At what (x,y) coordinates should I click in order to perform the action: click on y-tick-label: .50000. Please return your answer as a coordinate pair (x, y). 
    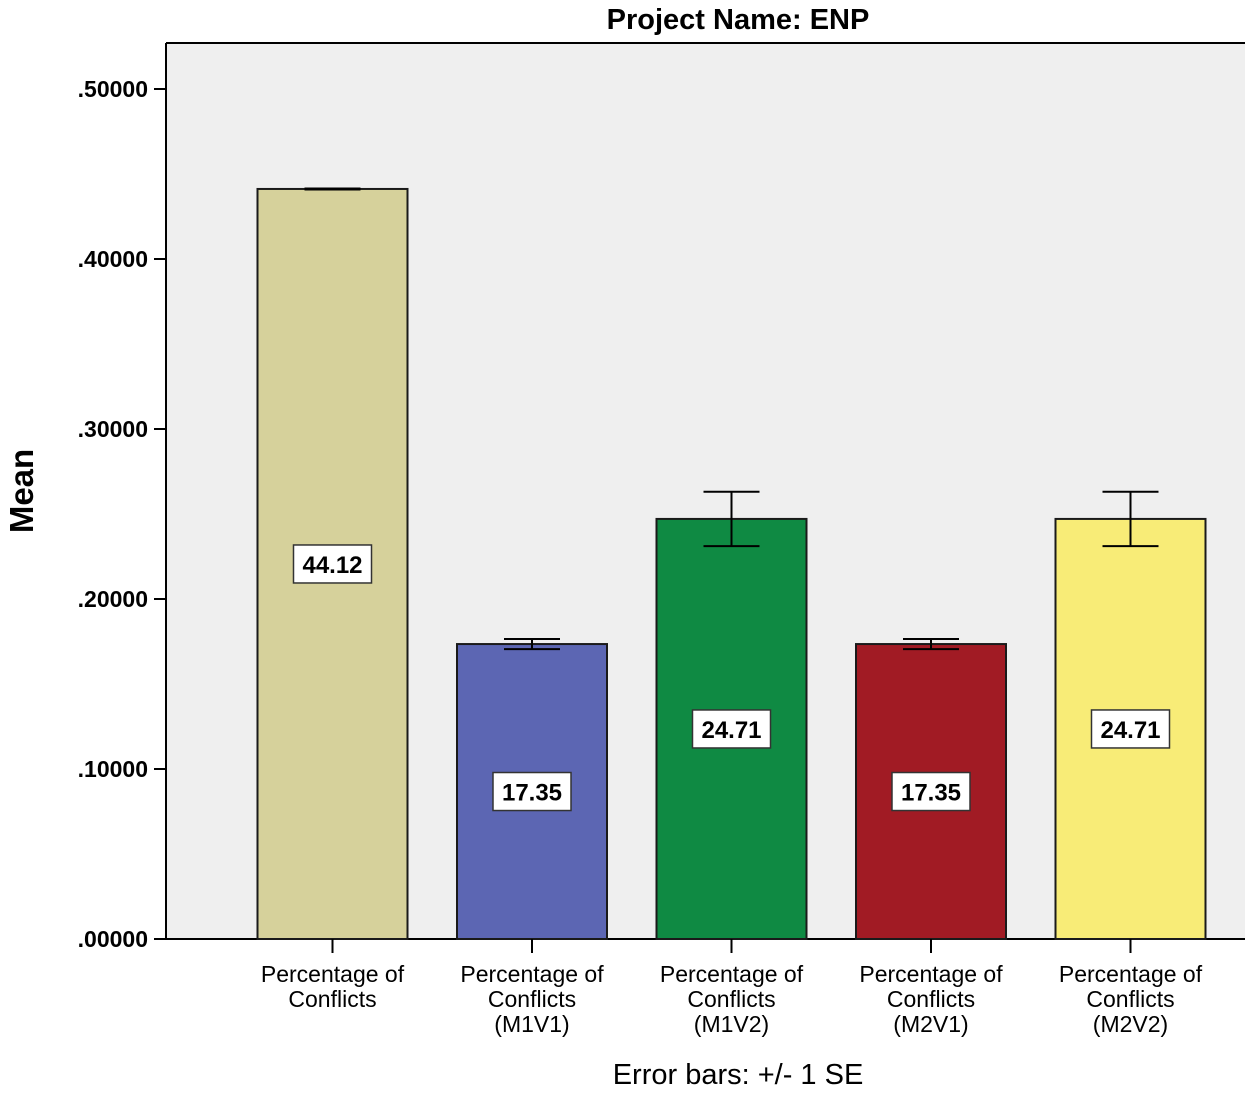
    Looking at the image, I should click on (113, 89).